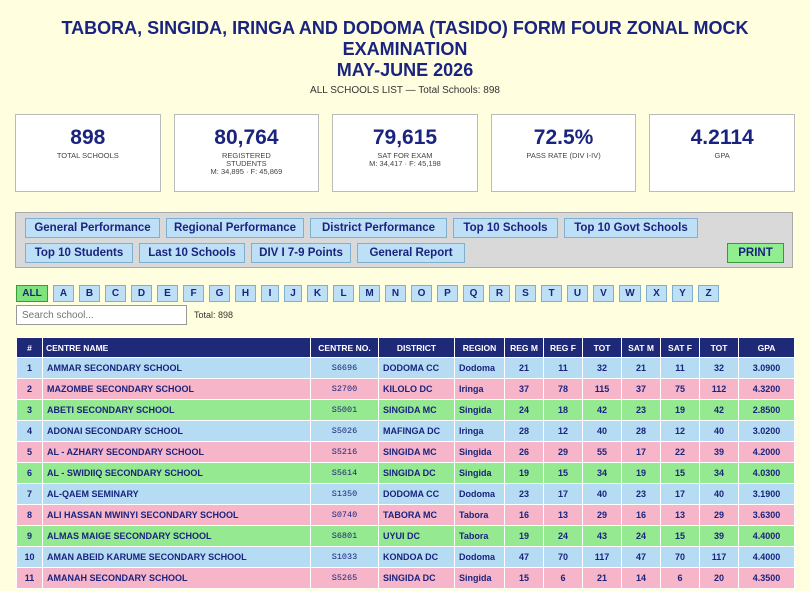  I want to click on region: Dodoma, so click(479, 368).